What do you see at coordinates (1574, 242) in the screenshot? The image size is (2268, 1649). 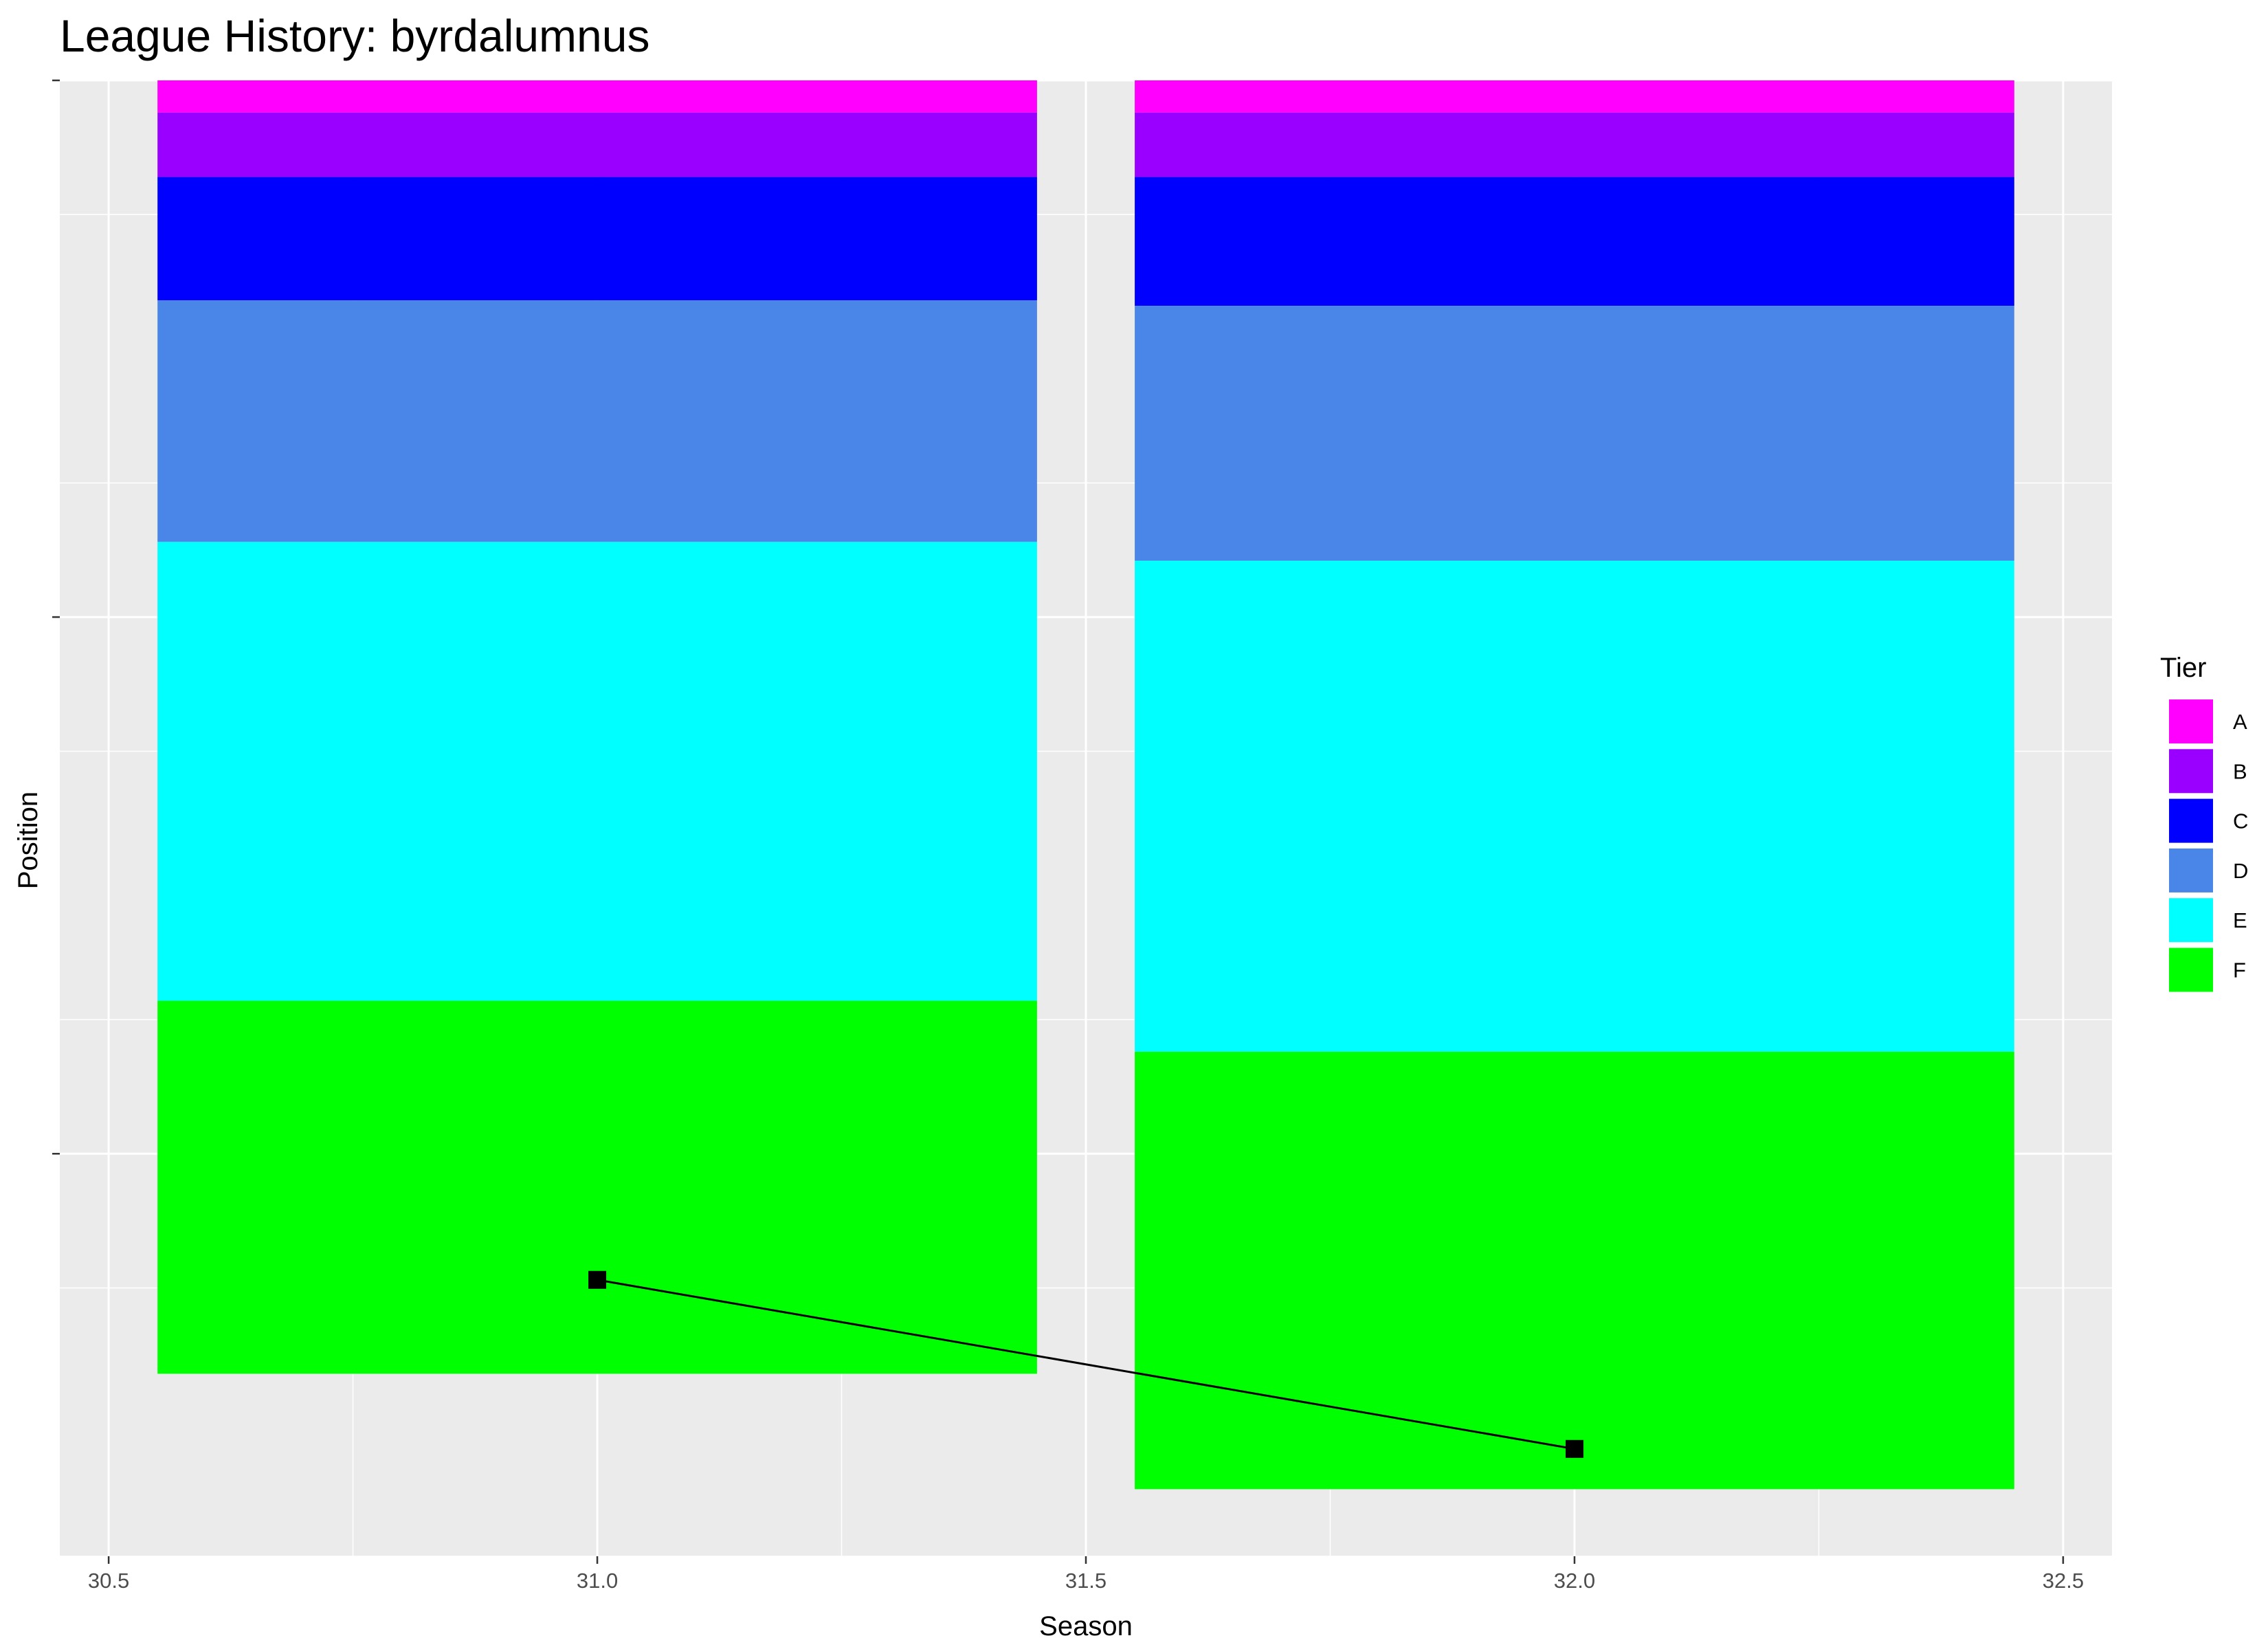 I see `bar-season-32-tier-c` at bounding box center [1574, 242].